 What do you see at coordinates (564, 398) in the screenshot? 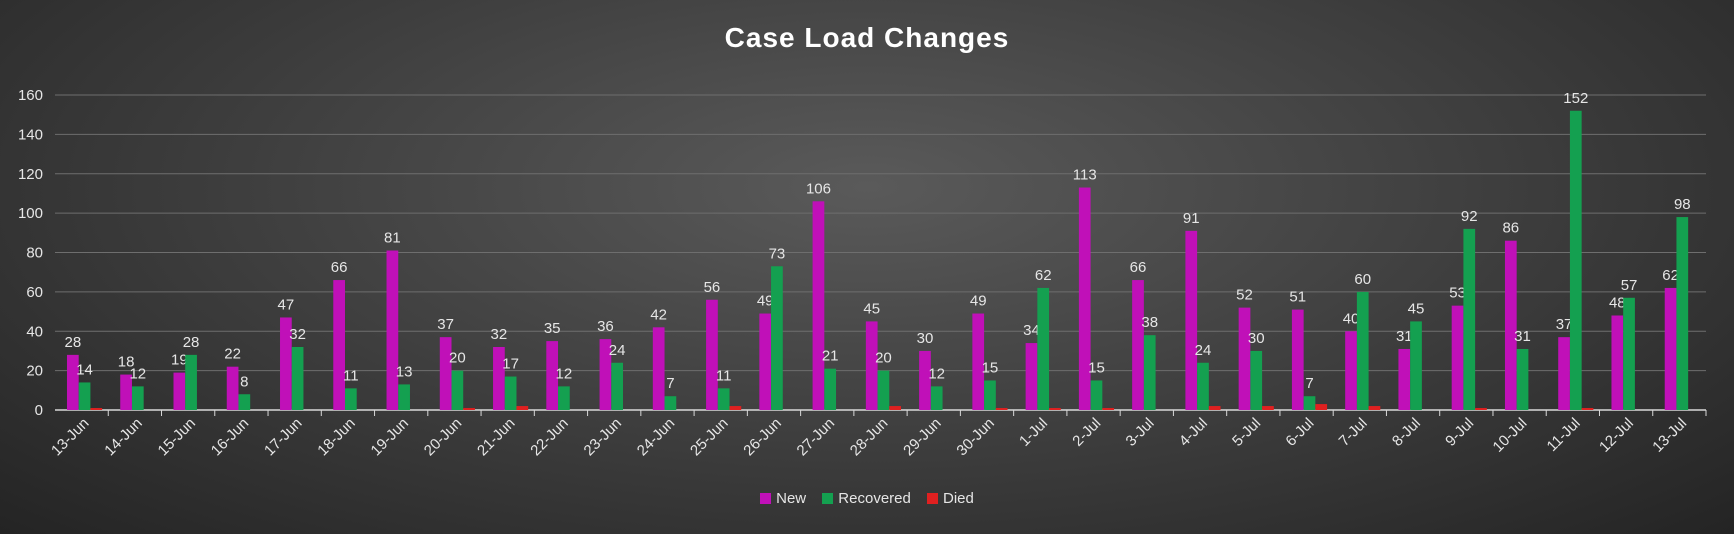
I see `bar-recovered-22-Jun` at bounding box center [564, 398].